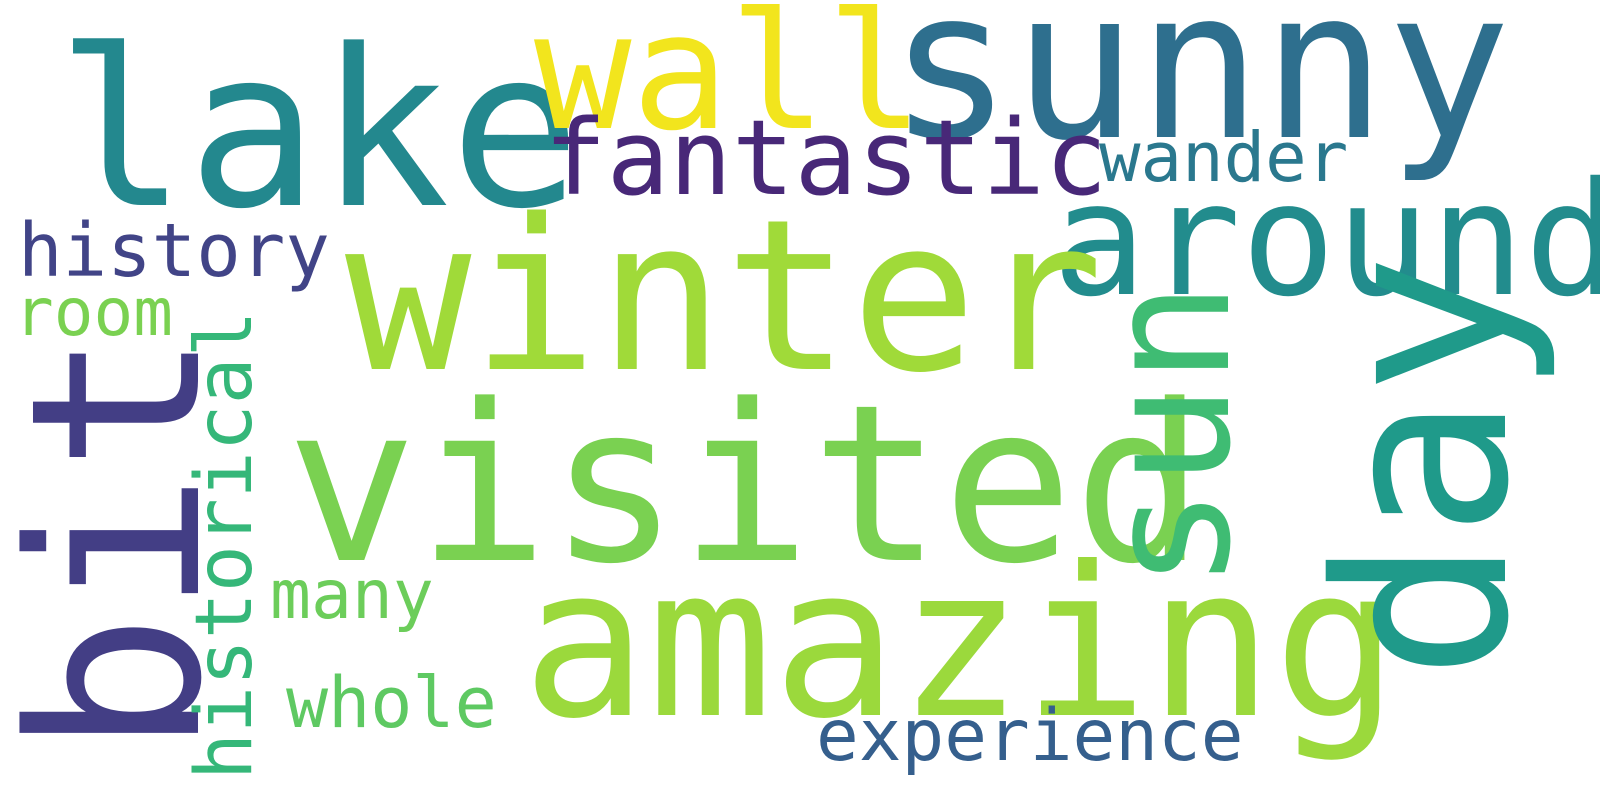  Describe the element at coordinates (225, 545) in the screenshot. I see `word-historical: historical` at that location.